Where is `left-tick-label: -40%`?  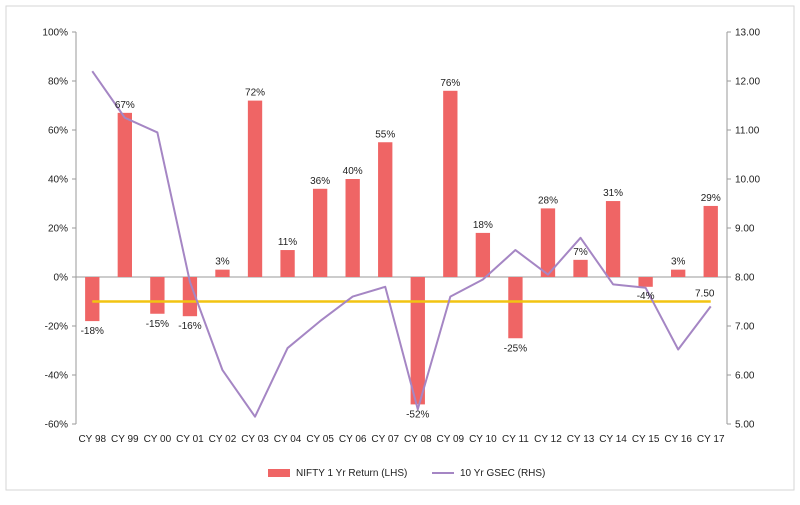
left-tick-label: -40% is located at coordinates (56, 376).